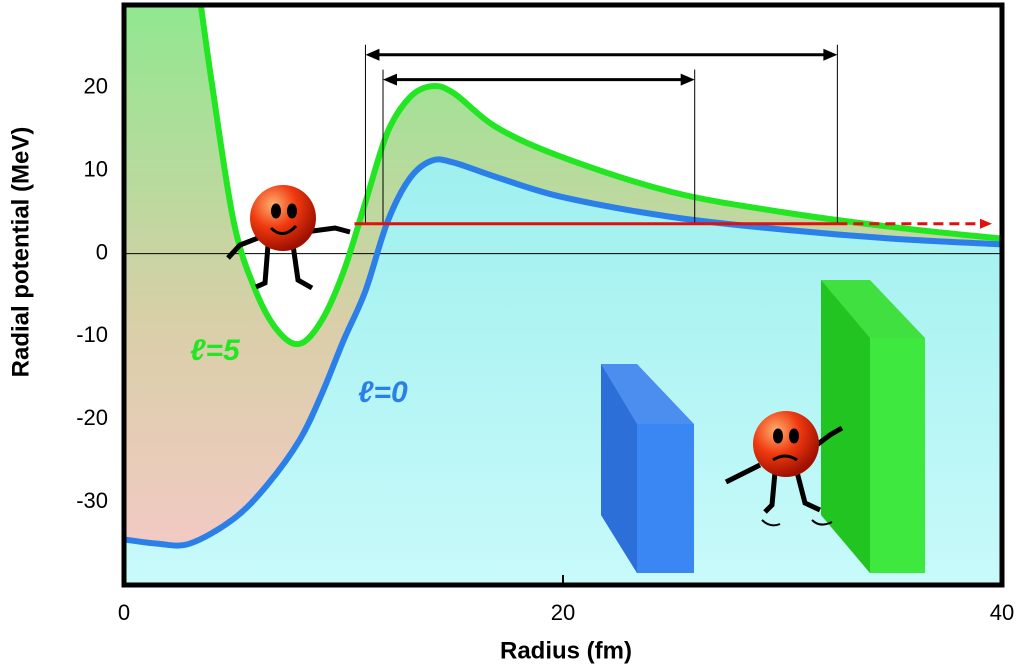 The height and width of the screenshot is (668, 1024). Describe the element at coordinates (96, 169) in the screenshot. I see `y-tick-label: 10` at that location.